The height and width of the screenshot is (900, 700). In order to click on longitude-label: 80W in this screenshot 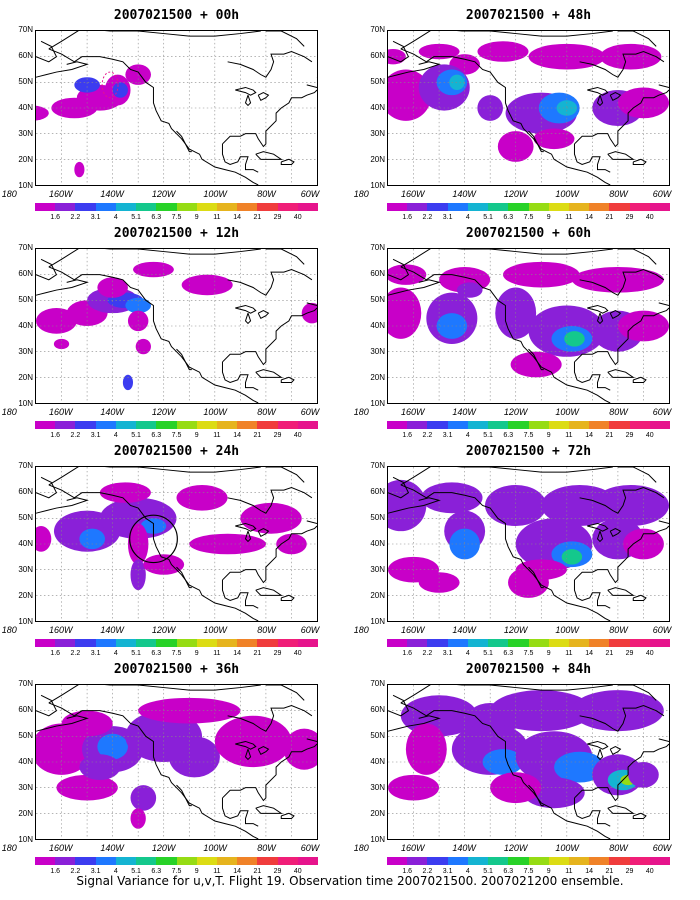, I will do `click(266, 194)`.